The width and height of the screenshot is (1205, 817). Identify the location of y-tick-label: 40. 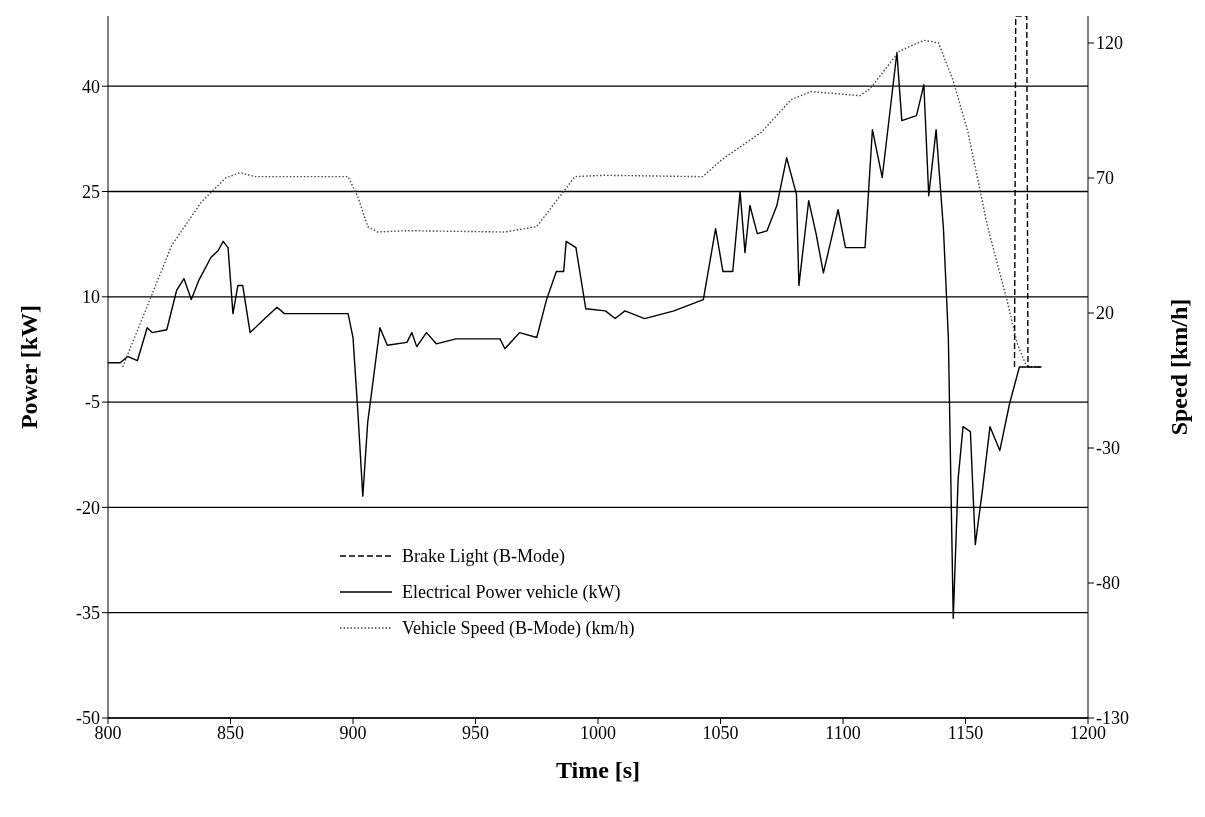
(91, 86).